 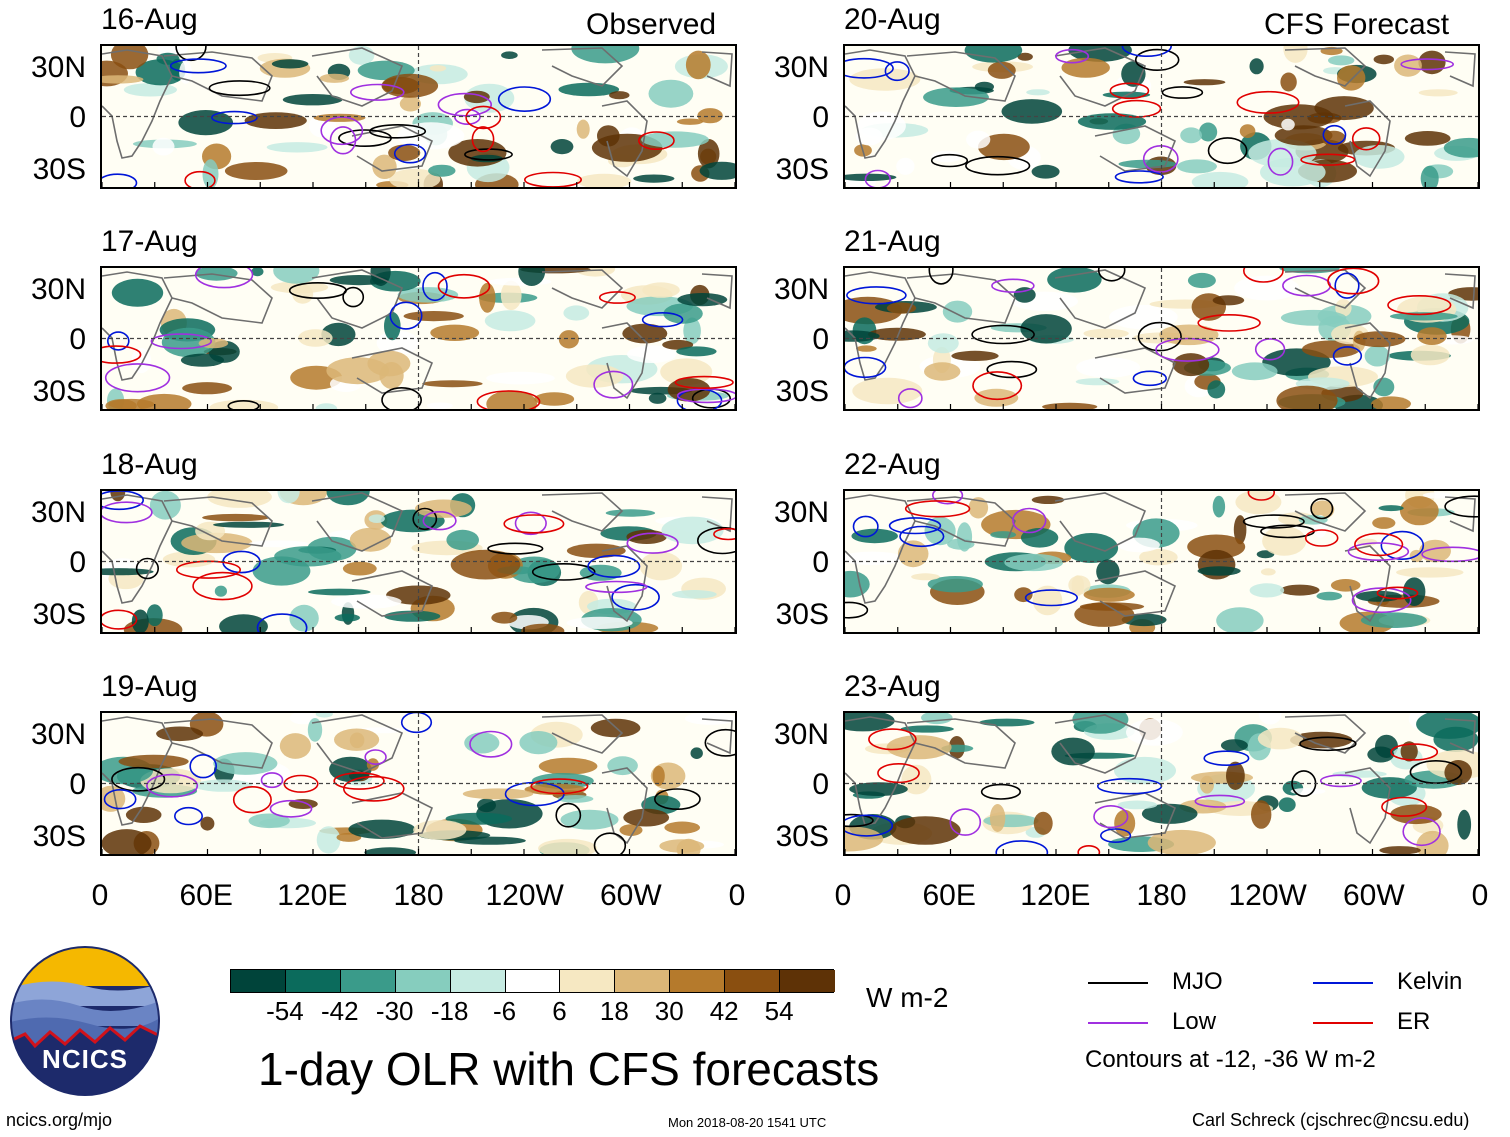 I want to click on lat-tick-label: 30S, so click(x=802, y=169).